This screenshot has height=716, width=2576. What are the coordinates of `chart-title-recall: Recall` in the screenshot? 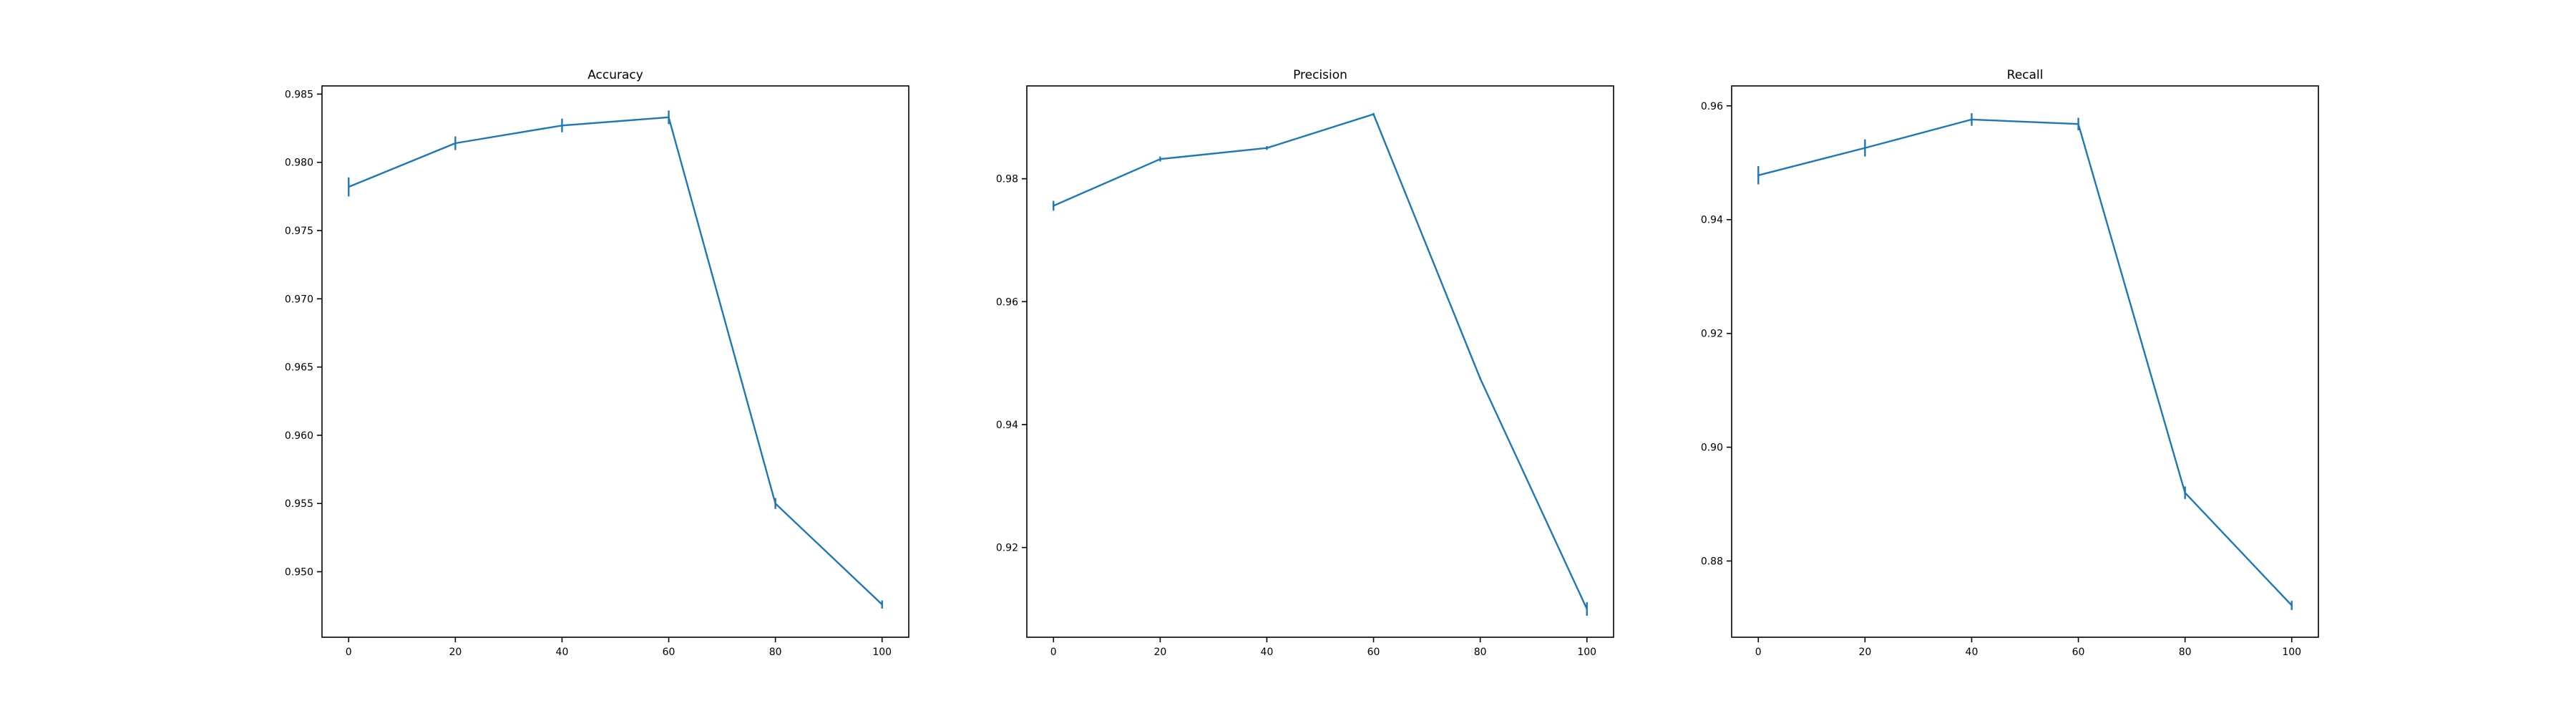 It's located at (2025, 75).